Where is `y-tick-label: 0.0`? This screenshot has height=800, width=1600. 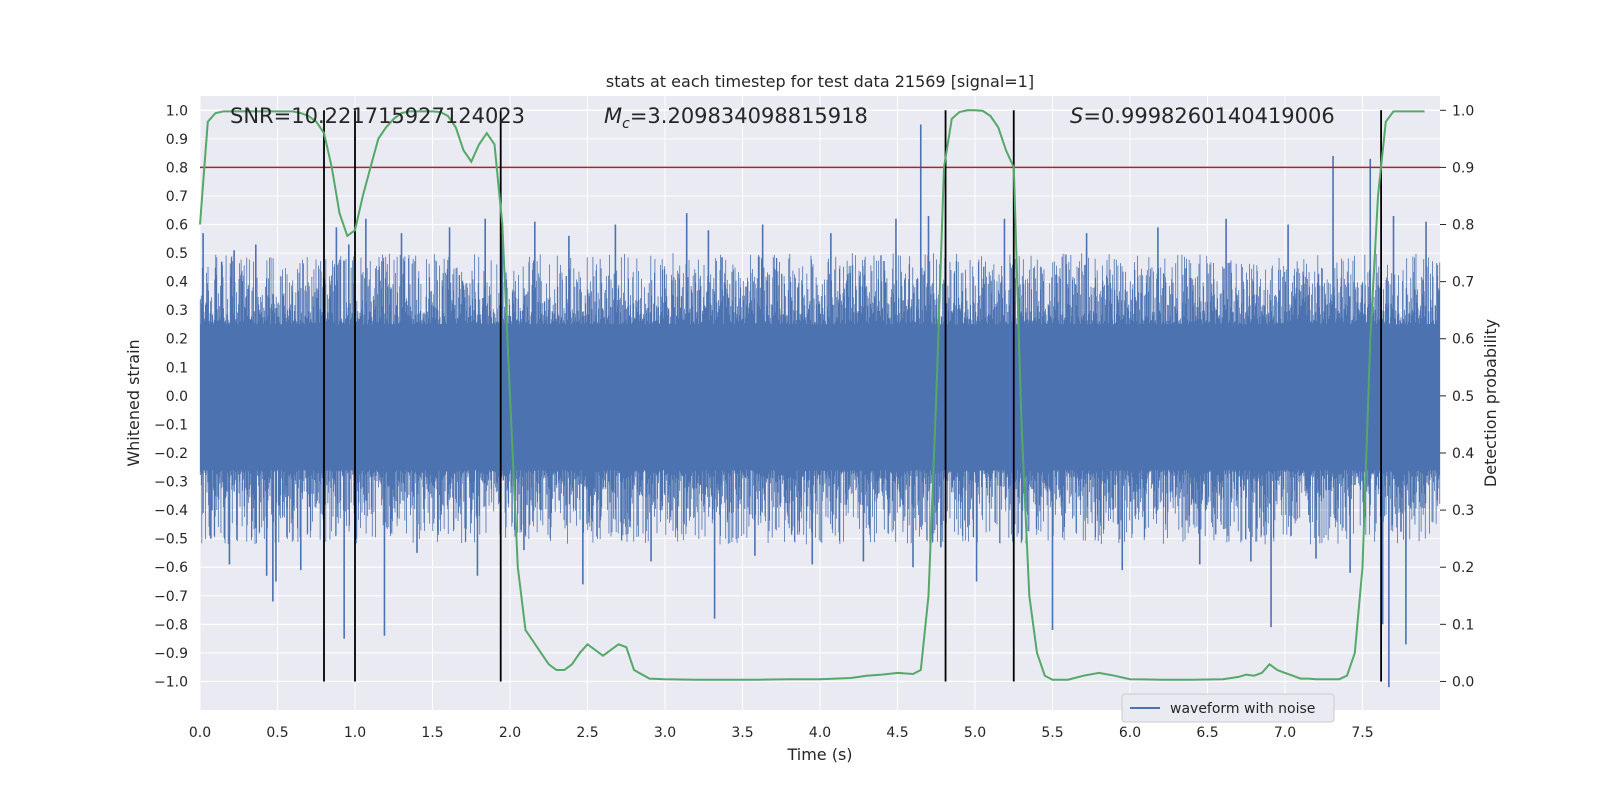
y-tick-label: 0.0 is located at coordinates (177, 397).